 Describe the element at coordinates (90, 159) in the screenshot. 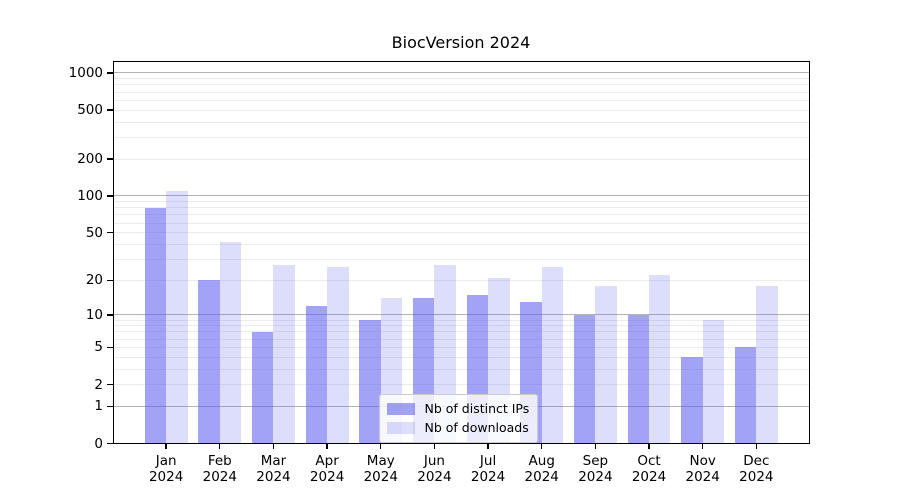

I see `y-tick-label: 200` at that location.